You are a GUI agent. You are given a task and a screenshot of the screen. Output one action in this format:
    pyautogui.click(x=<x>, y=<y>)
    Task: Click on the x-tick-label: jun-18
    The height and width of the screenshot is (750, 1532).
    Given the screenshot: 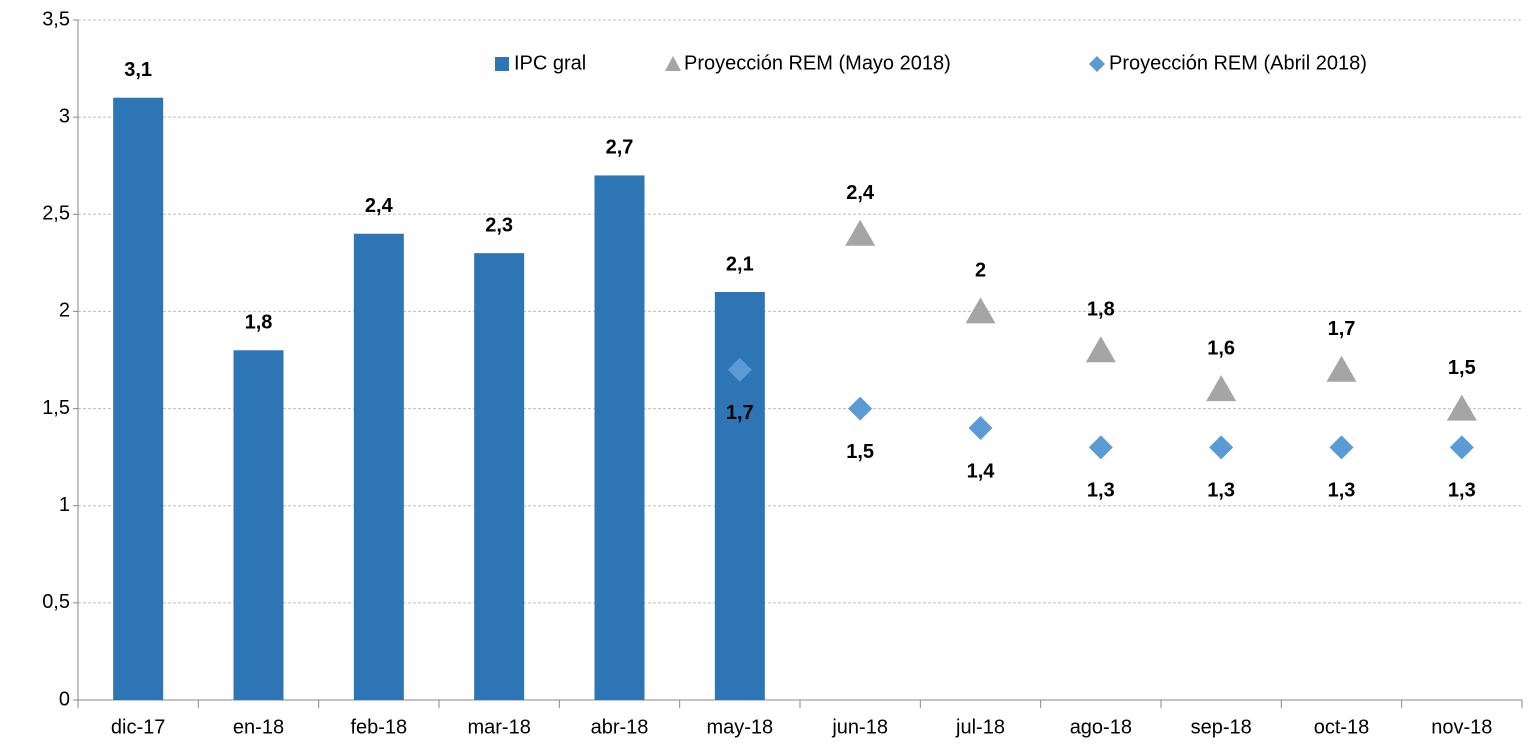 What is the action you would take?
    pyautogui.click(x=859, y=727)
    